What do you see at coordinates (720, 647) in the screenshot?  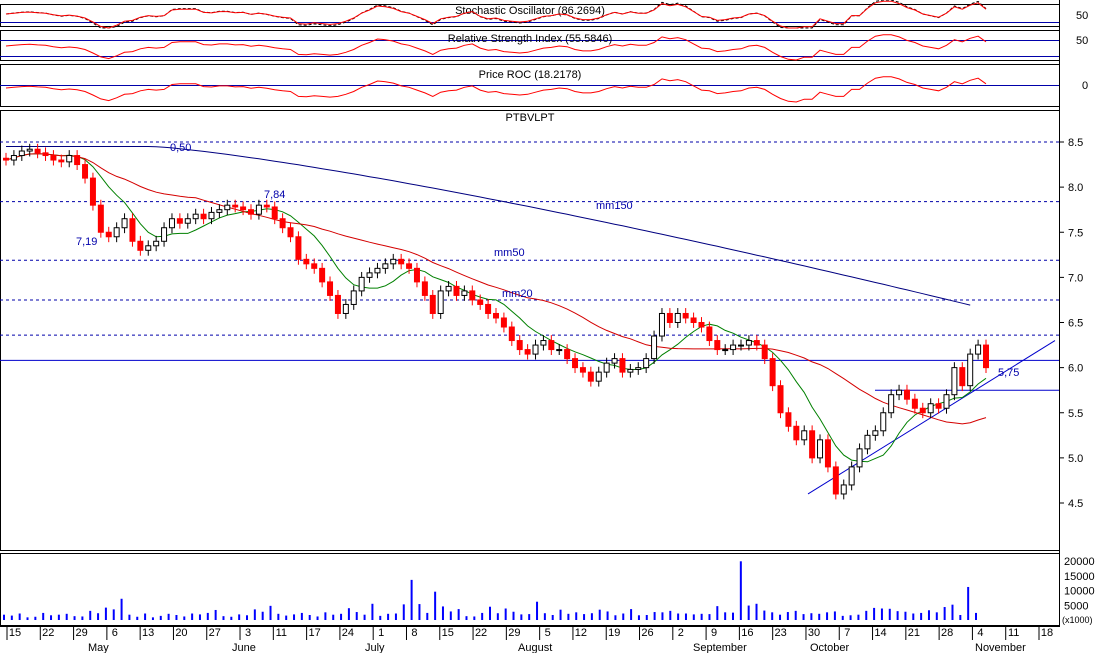 I see `month-label: September` at bounding box center [720, 647].